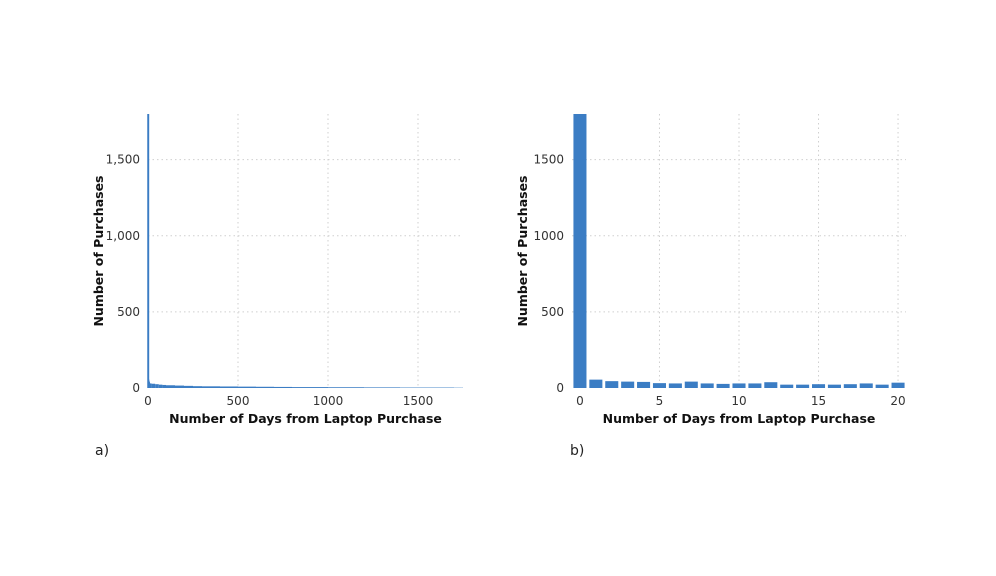  I want to click on b-xtick-label-4: 20, so click(897, 401).